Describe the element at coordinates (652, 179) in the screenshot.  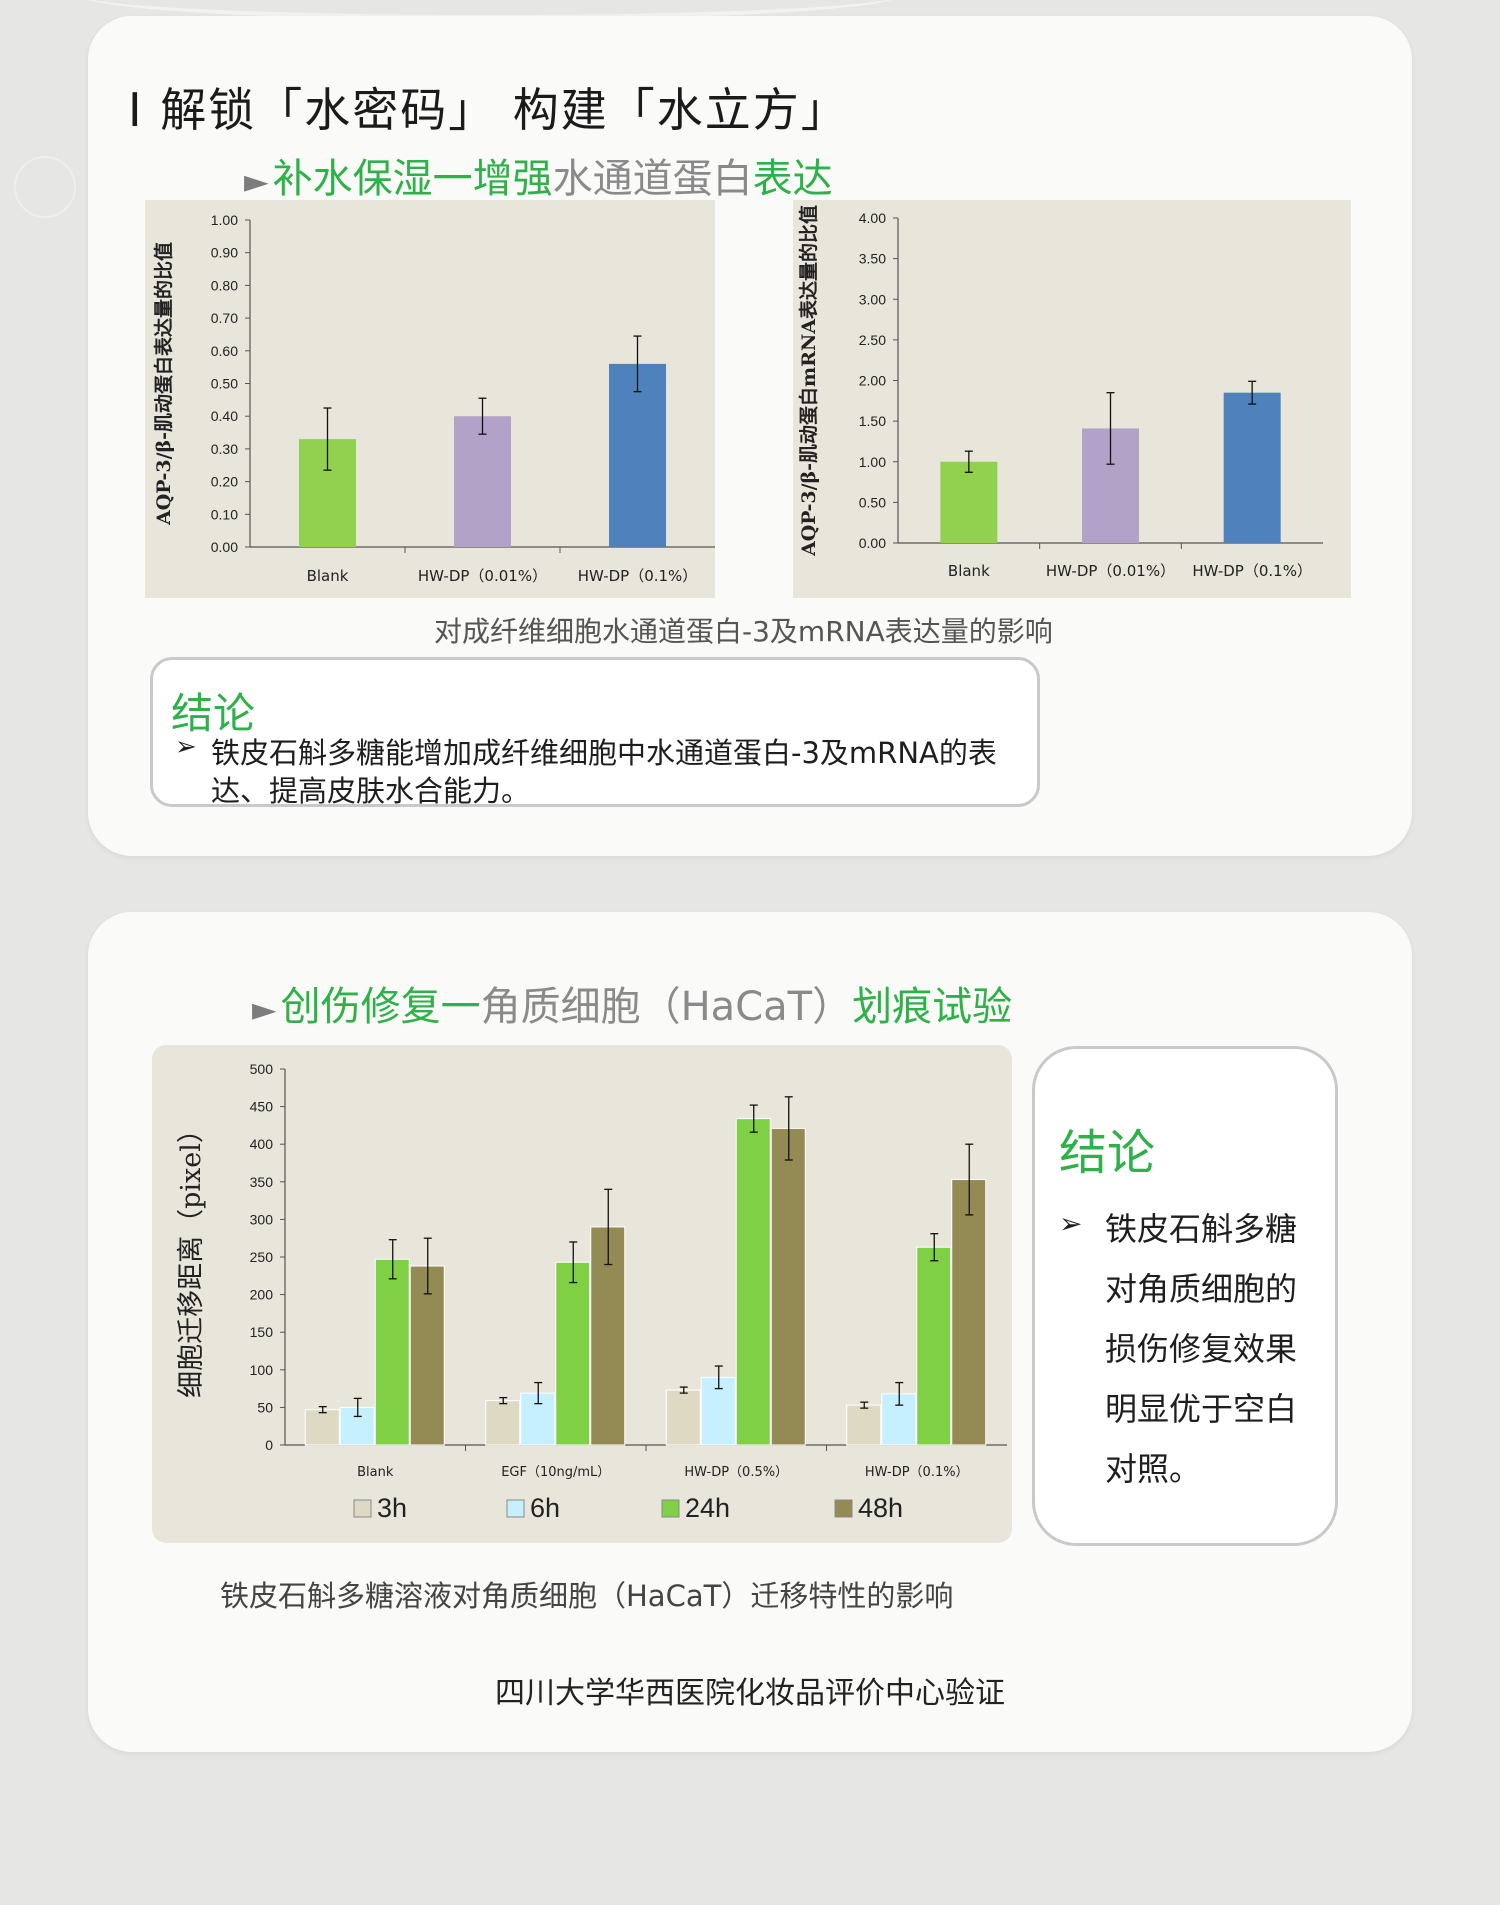
I see `subtitle-gray-text: 水通道蛋白` at that location.